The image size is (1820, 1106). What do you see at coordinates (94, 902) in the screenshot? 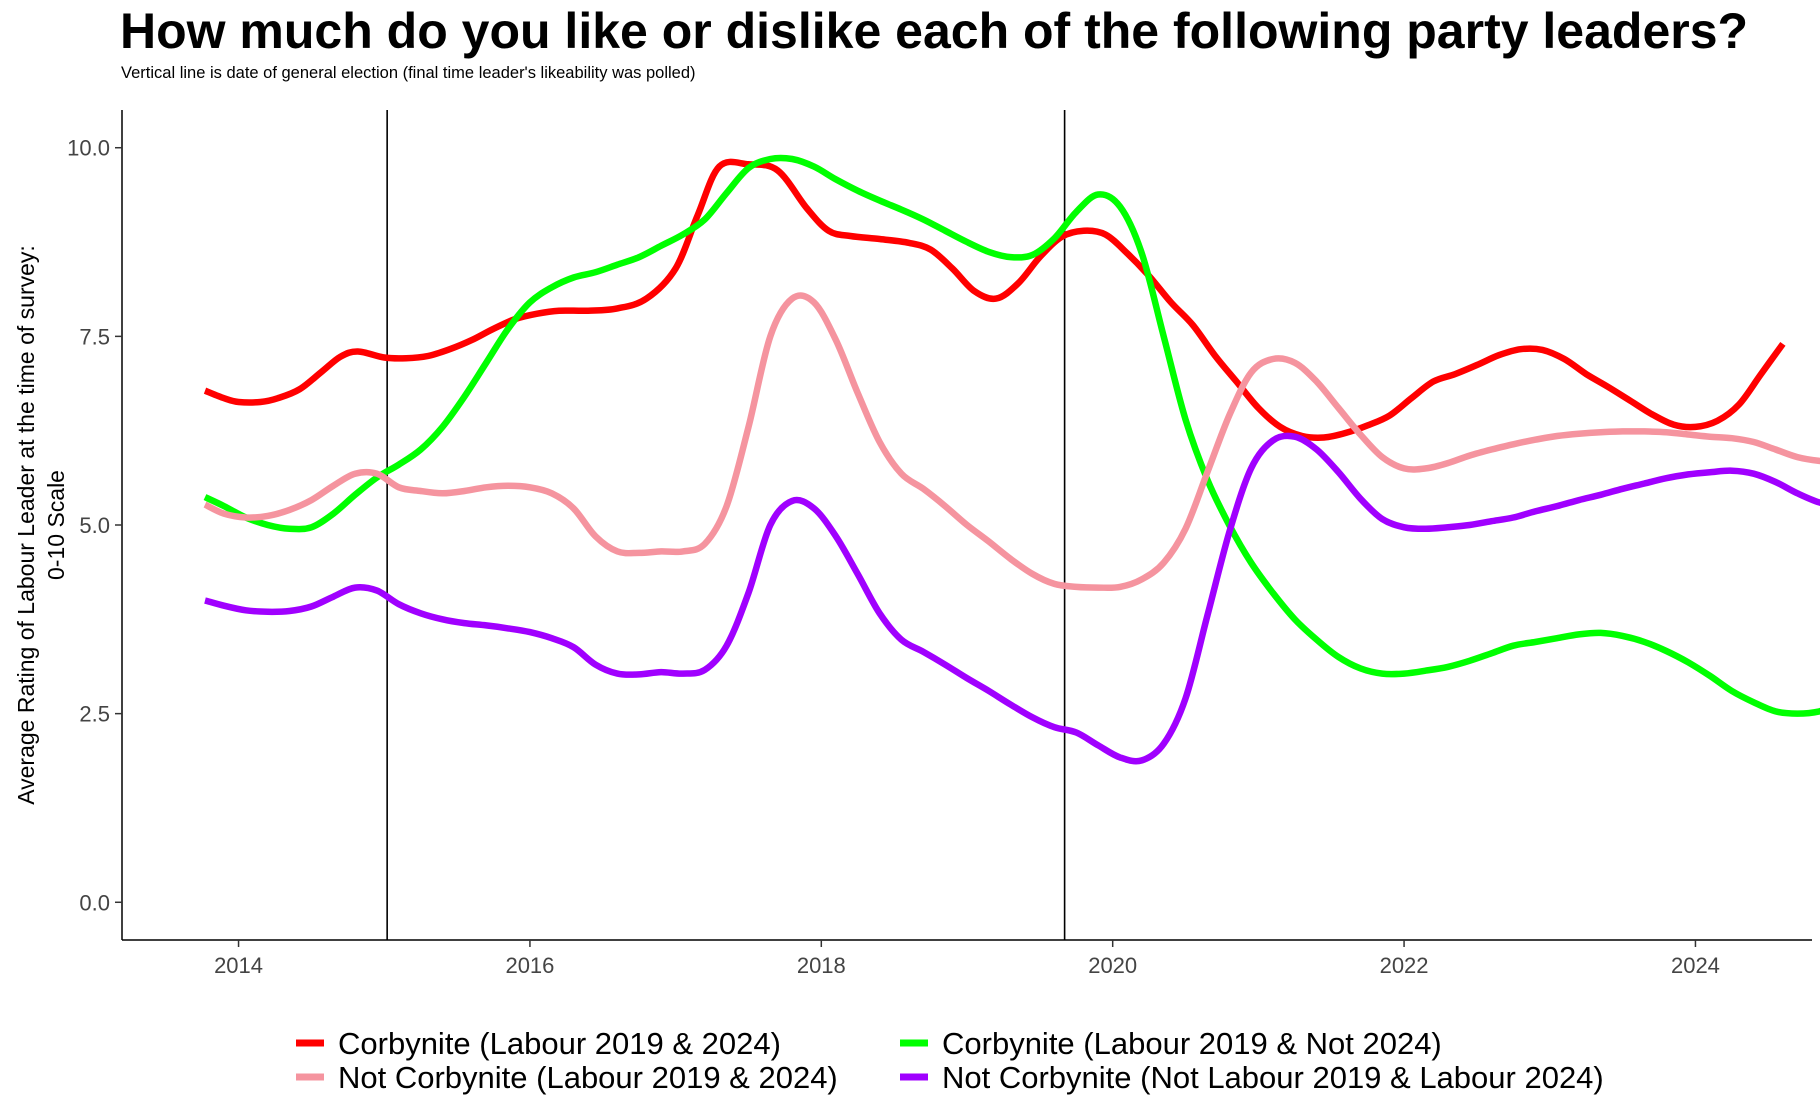
I see `y-tick-label: 0.0` at bounding box center [94, 902].